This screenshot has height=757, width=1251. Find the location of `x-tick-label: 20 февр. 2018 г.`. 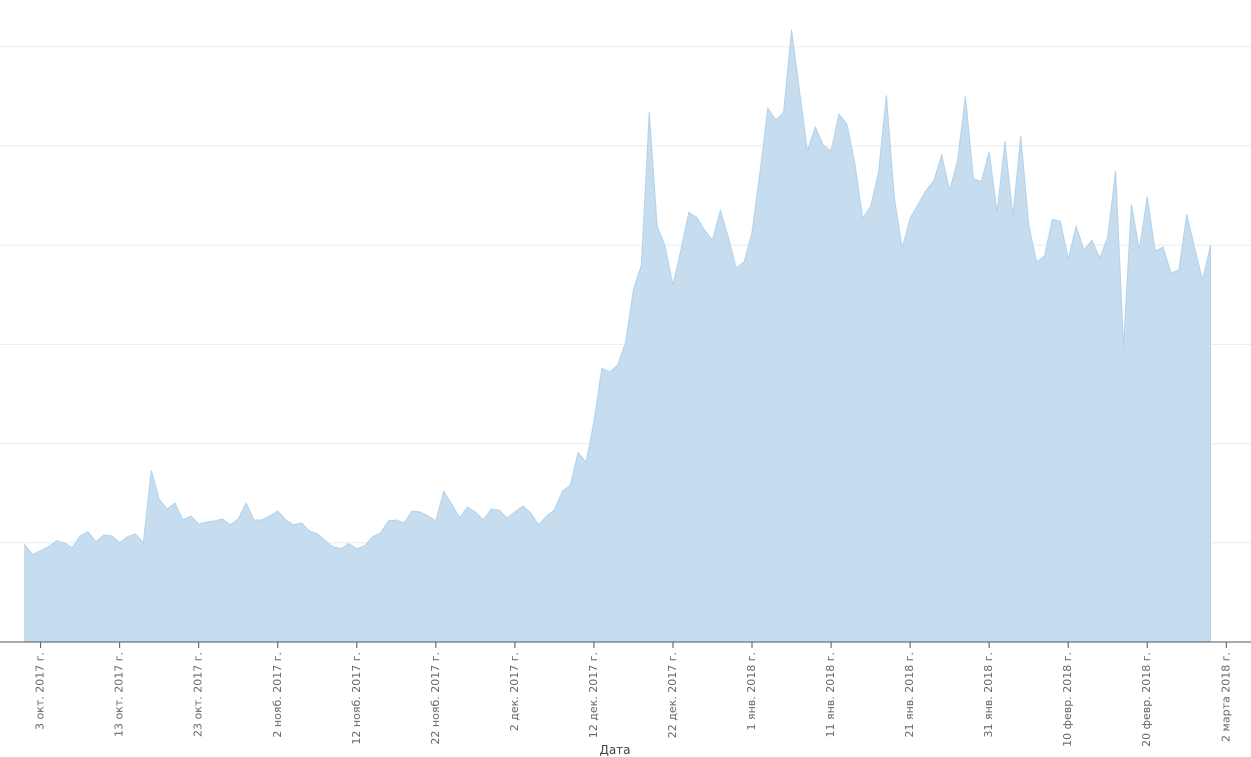

x-tick-label: 20 февр. 2018 г. is located at coordinates (1146, 699).